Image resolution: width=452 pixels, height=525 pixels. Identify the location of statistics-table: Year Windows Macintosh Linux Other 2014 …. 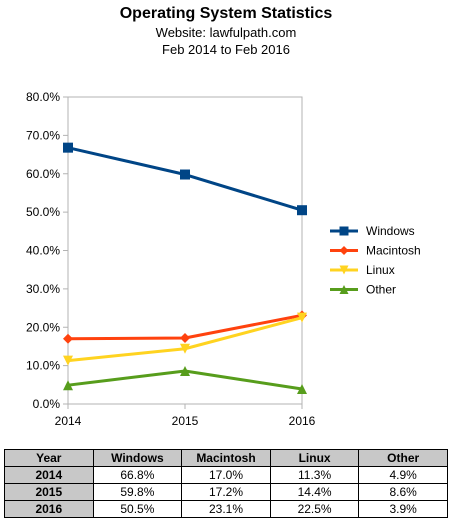
(226, 483).